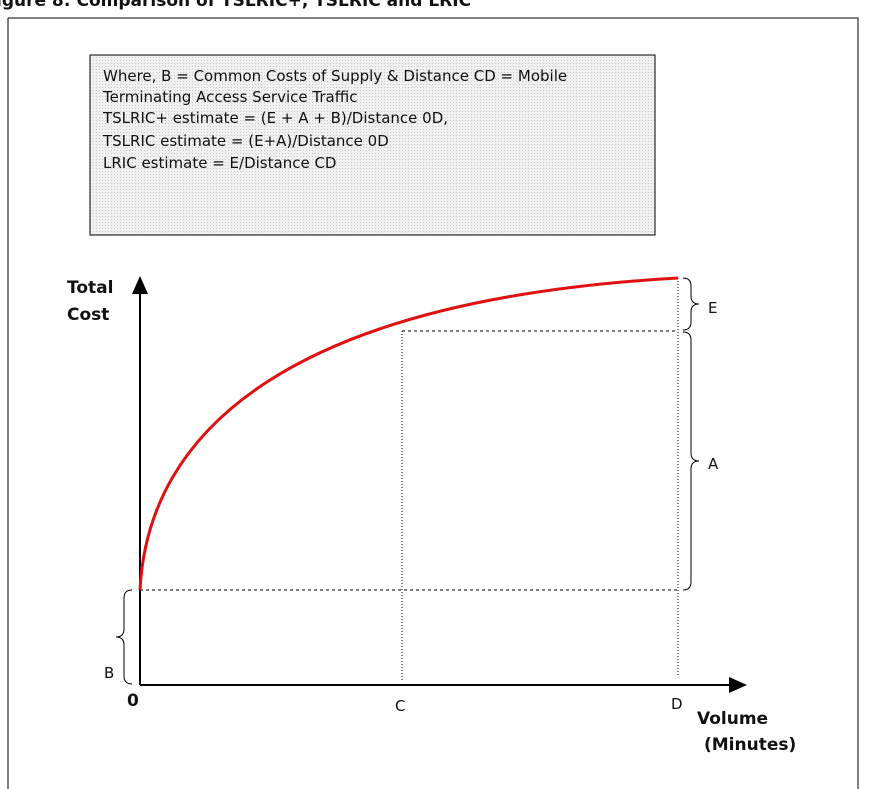  I want to click on y-axis-label: Cost, so click(88, 315).